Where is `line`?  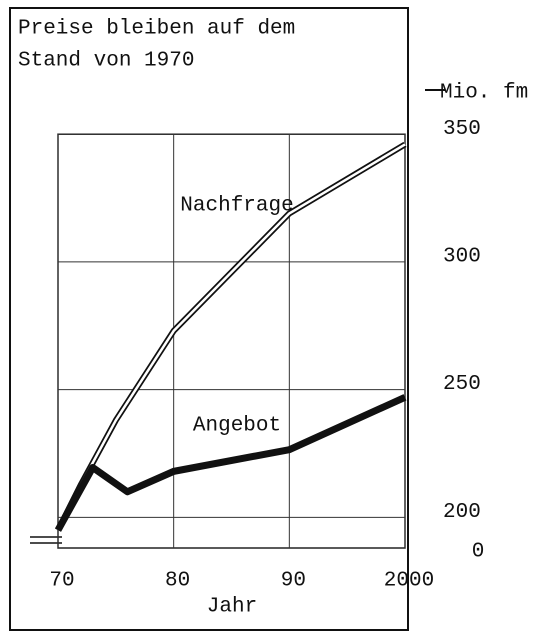
line is located at coordinates (230, 463).